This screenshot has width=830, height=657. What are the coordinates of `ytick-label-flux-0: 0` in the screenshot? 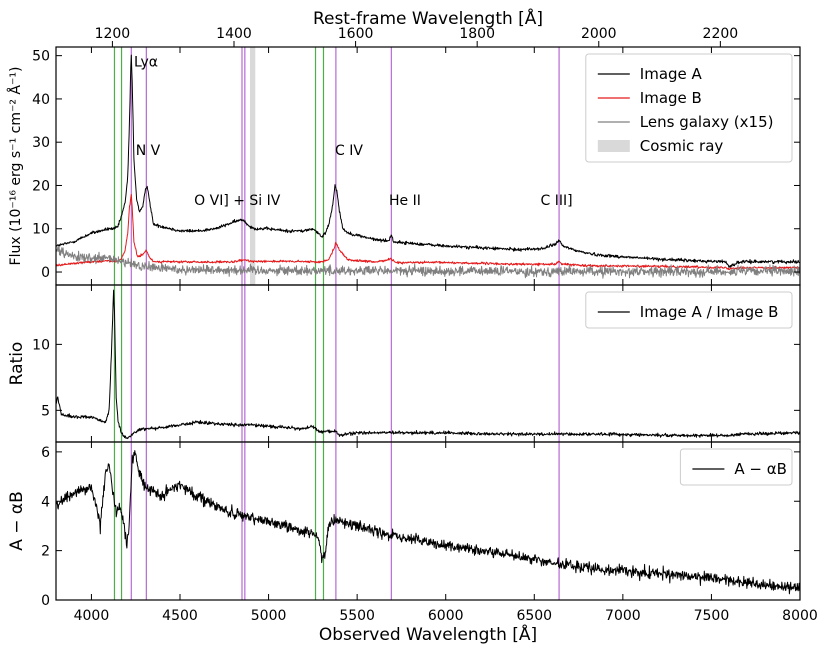 It's located at (45, 273).